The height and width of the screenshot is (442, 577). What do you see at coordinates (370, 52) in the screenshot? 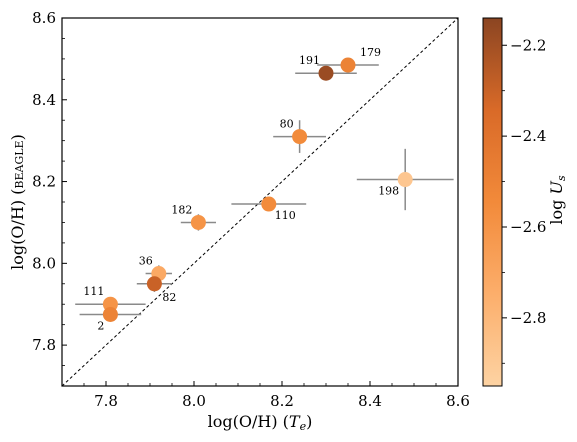
I see `point-label-179: 179` at bounding box center [370, 52].